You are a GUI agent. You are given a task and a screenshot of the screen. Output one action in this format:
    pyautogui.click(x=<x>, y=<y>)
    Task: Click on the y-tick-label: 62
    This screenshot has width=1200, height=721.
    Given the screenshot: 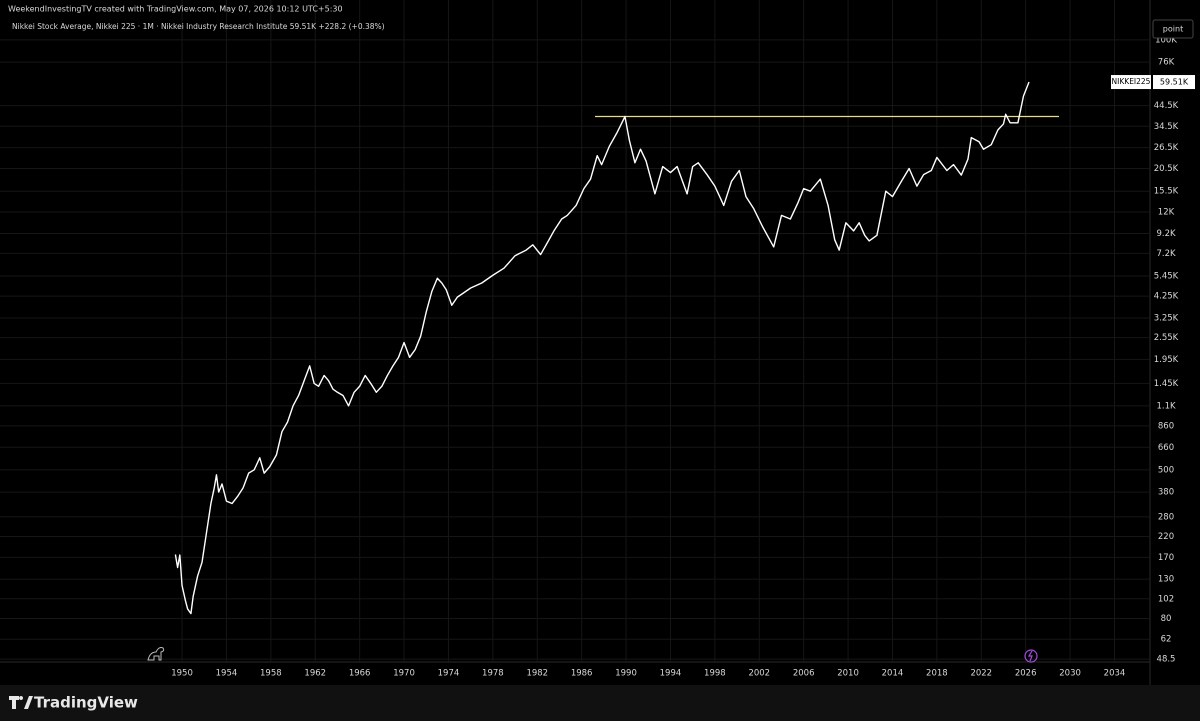 What is the action you would take?
    pyautogui.click(x=1166, y=640)
    